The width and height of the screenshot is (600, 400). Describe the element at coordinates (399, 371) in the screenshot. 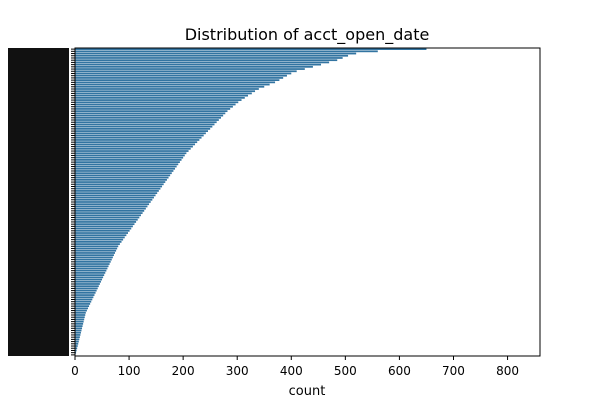

I see `x-tick-label: 600` at that location.